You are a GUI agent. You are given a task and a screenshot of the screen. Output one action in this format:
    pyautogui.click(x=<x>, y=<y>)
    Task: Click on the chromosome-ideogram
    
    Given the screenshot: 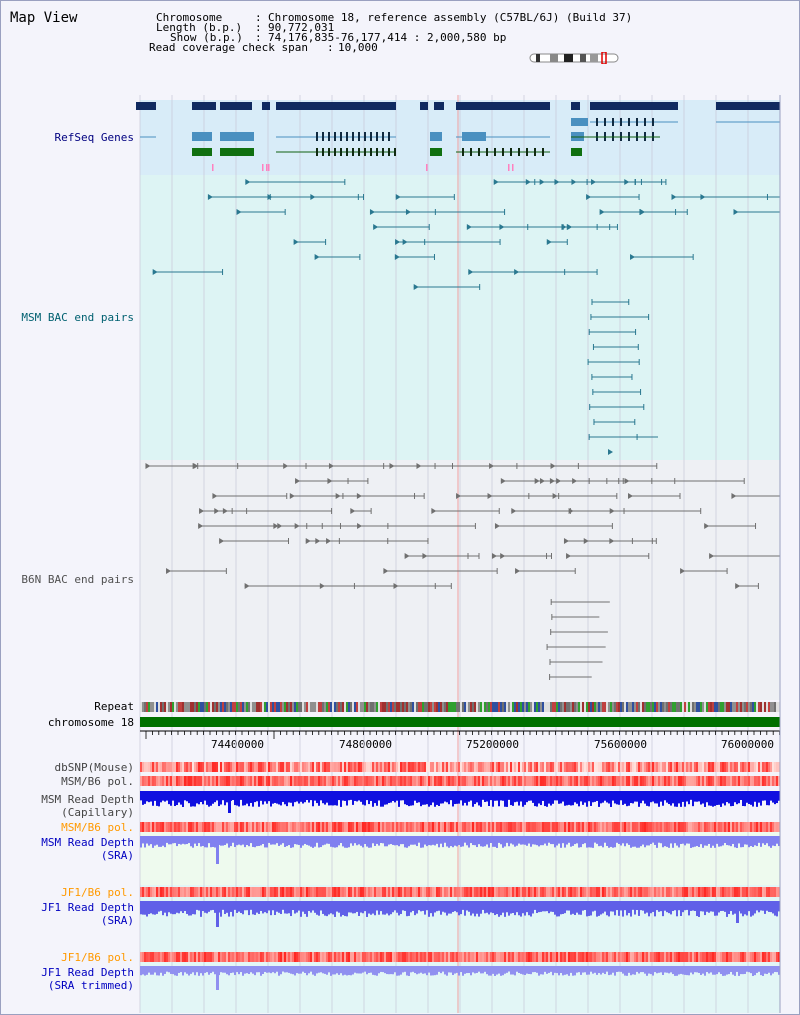 What is the action you would take?
    pyautogui.click(x=575, y=58)
    